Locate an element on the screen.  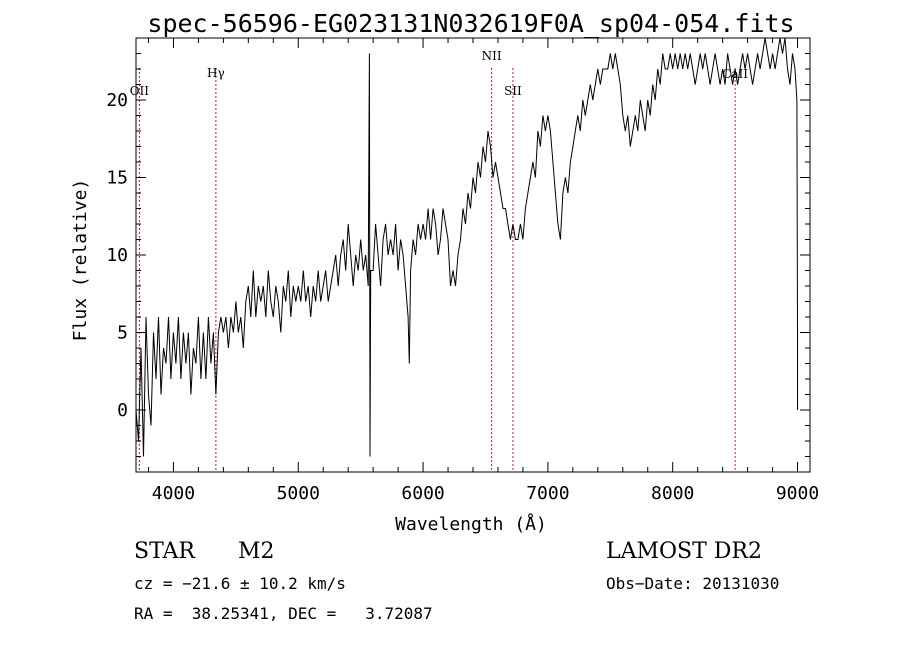
object-class: STAR is located at coordinates (165, 551).